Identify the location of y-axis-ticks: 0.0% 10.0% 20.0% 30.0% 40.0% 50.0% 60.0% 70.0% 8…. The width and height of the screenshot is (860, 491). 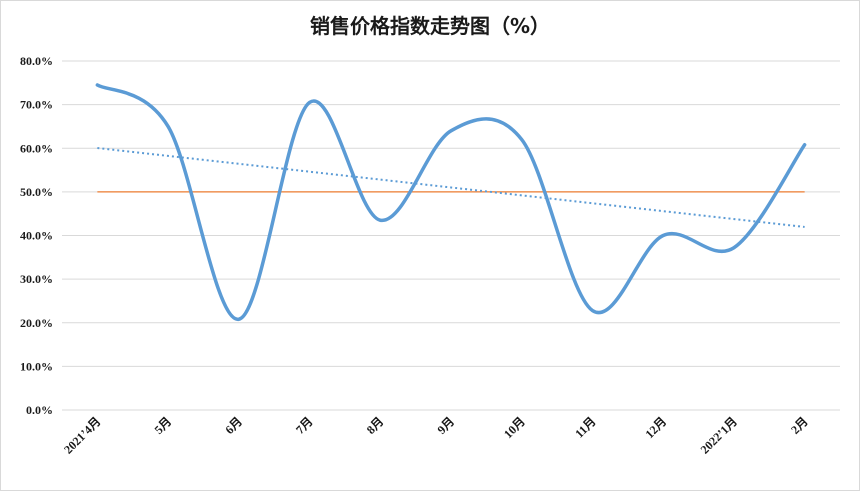
(36, 235).